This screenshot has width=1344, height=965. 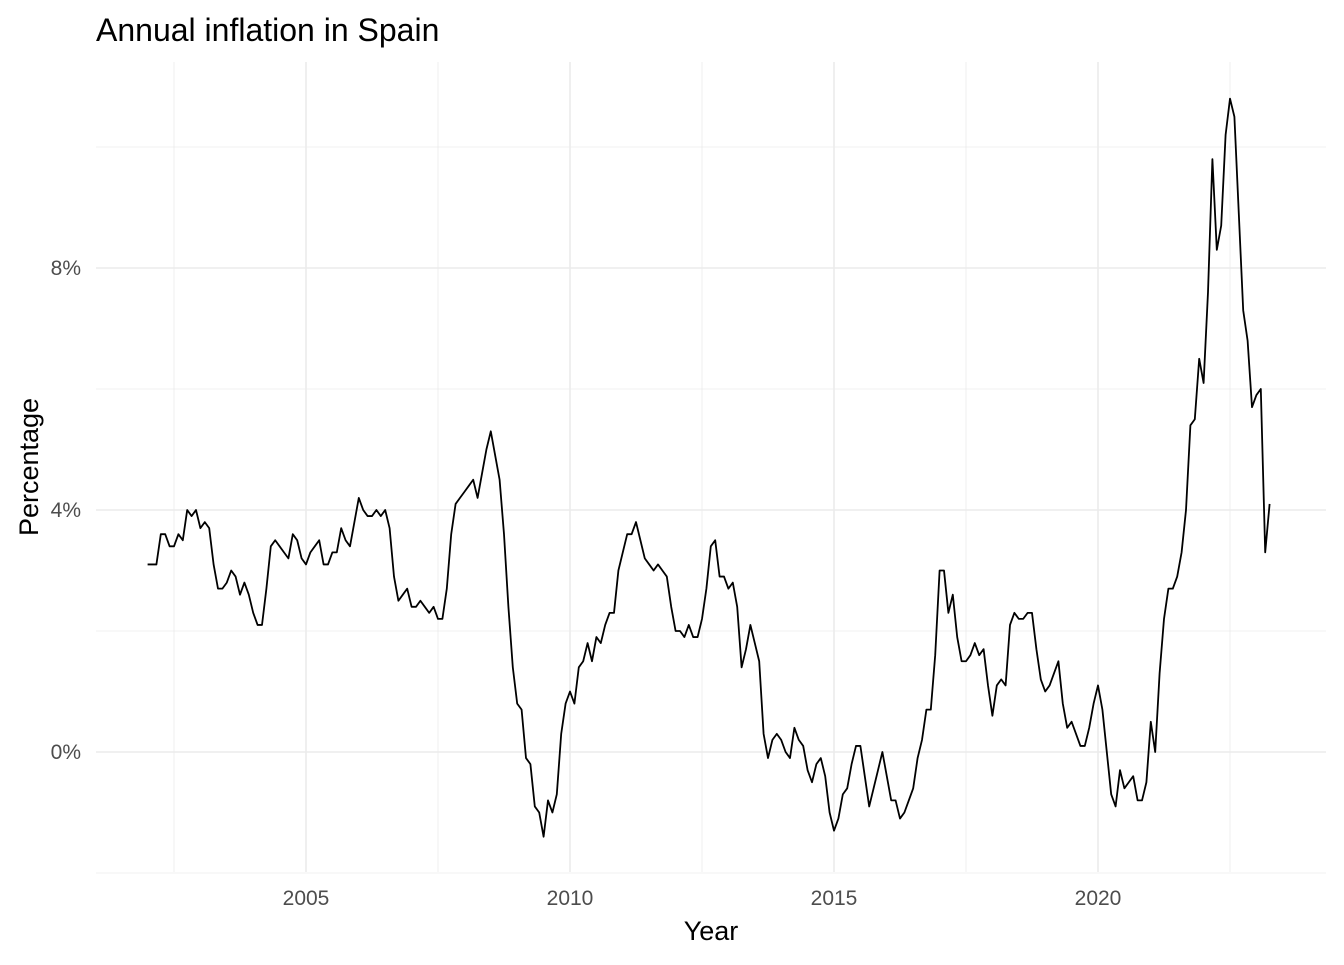 What do you see at coordinates (711, 931) in the screenshot?
I see `x-axis-label: Year` at bounding box center [711, 931].